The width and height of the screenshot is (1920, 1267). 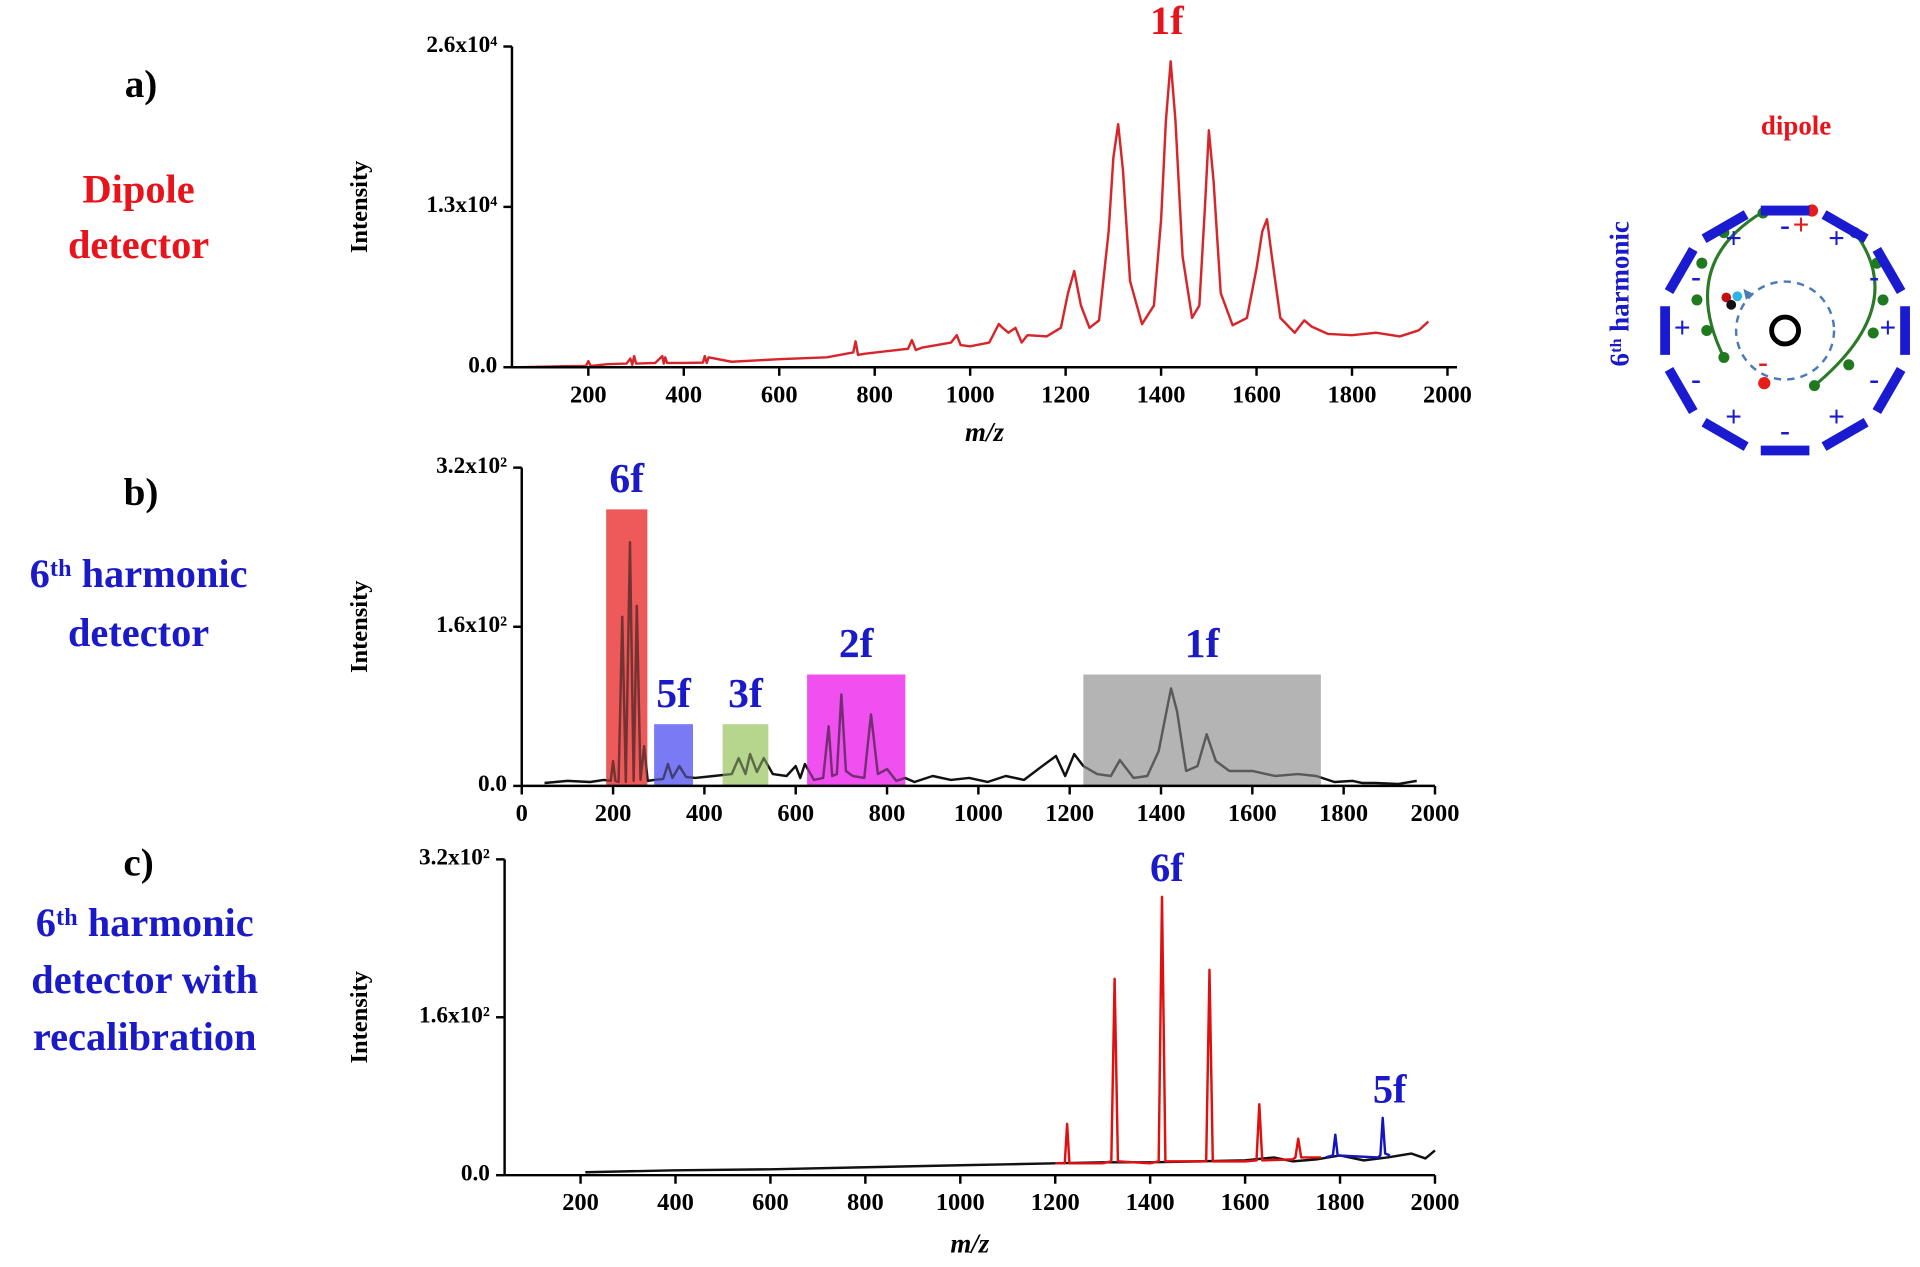 I want to click on orbit-arrow, so click(x=1748, y=294).